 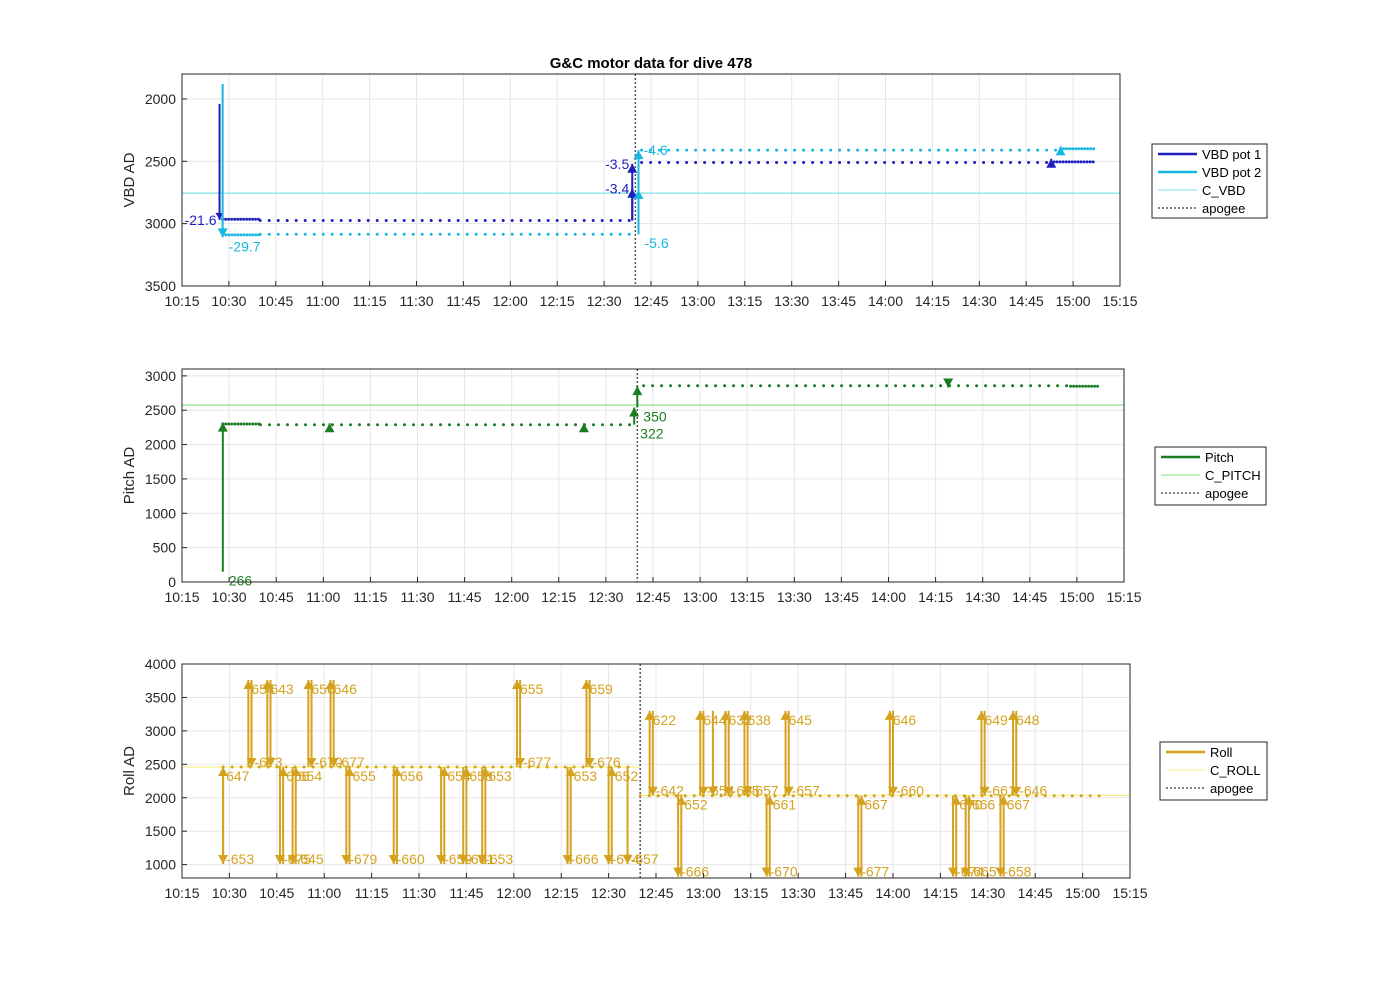 What do you see at coordinates (806, 791) in the screenshot?
I see `event-label: -657` at bounding box center [806, 791].